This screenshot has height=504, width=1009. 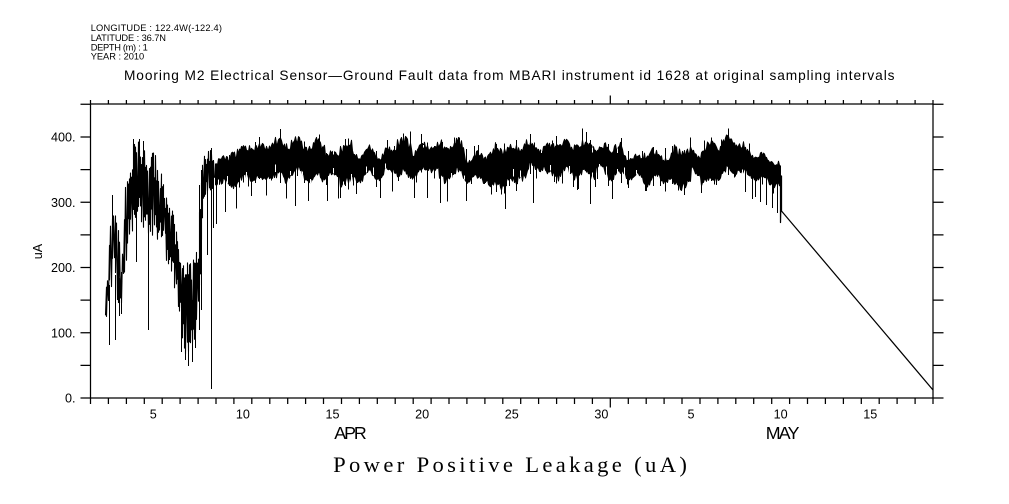 What do you see at coordinates (422, 415) in the screenshot?
I see `svg-text: 20` at bounding box center [422, 415].